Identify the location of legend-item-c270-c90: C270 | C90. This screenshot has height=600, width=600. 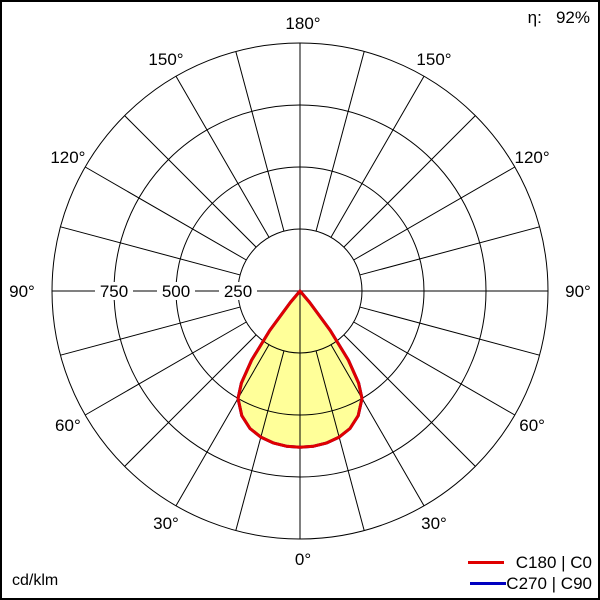
(530, 583).